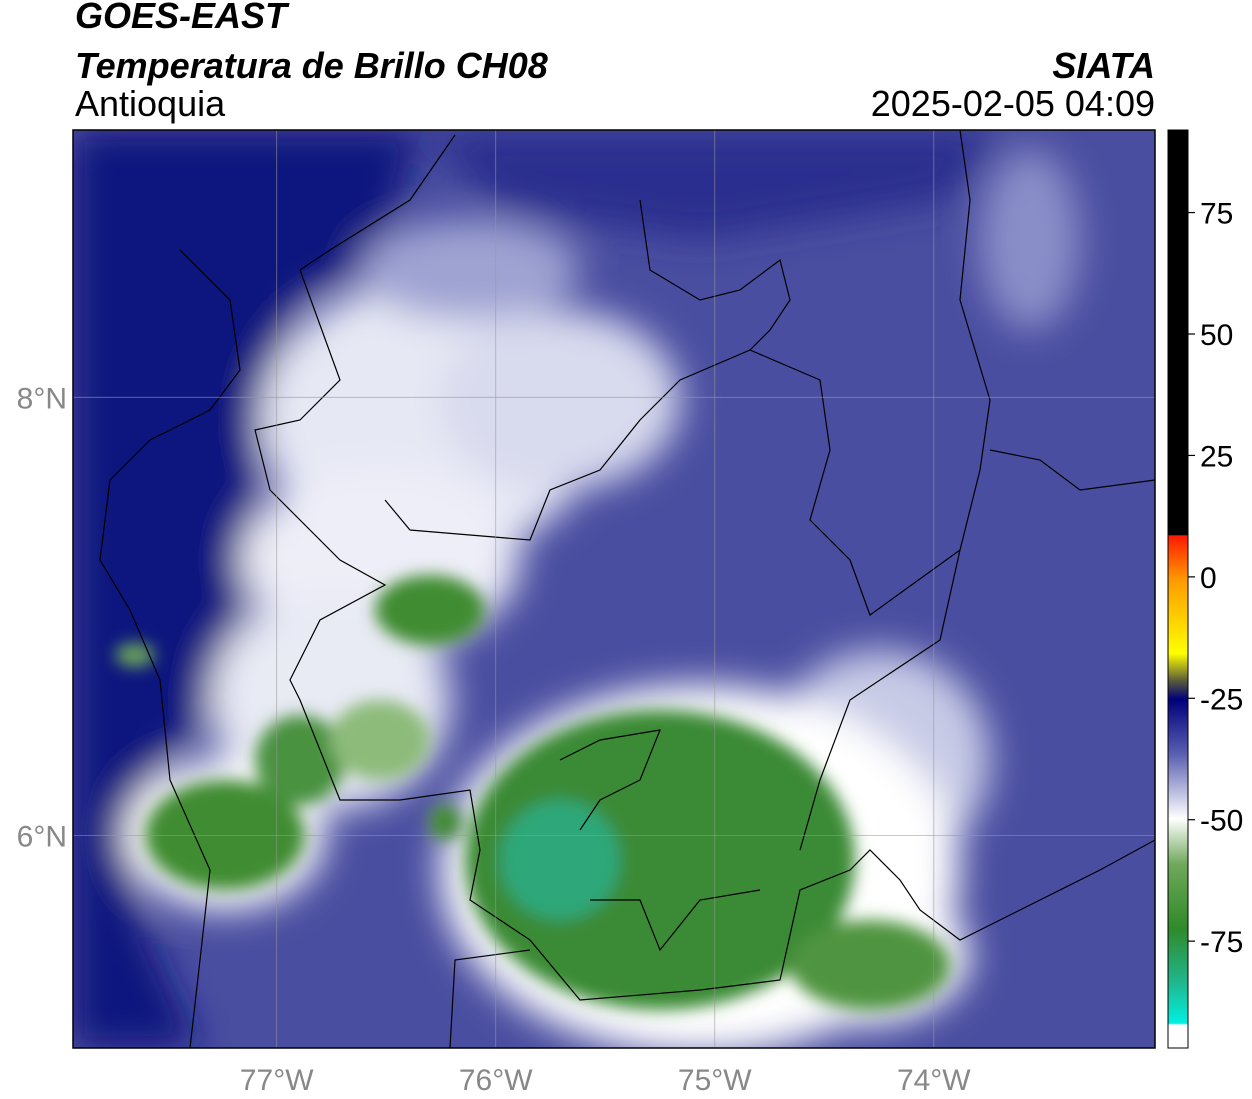 The image size is (1252, 1099). I want to click on source-title: GOES-EAST, so click(182, 18).